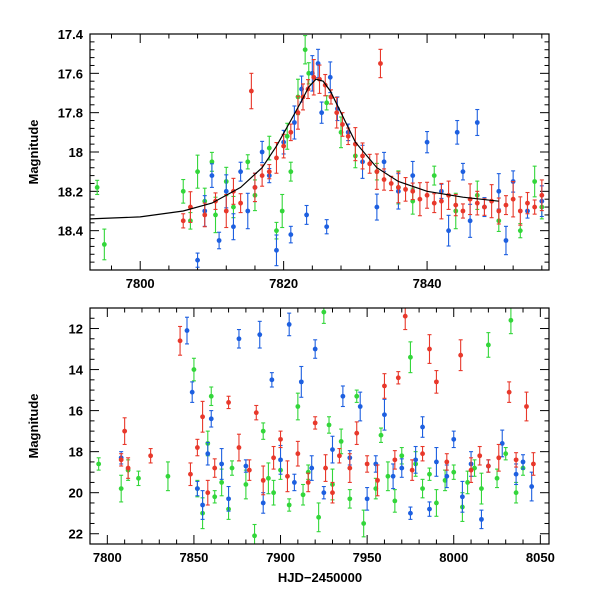  I want to click on y-tick-label: 18.4, so click(71, 231).